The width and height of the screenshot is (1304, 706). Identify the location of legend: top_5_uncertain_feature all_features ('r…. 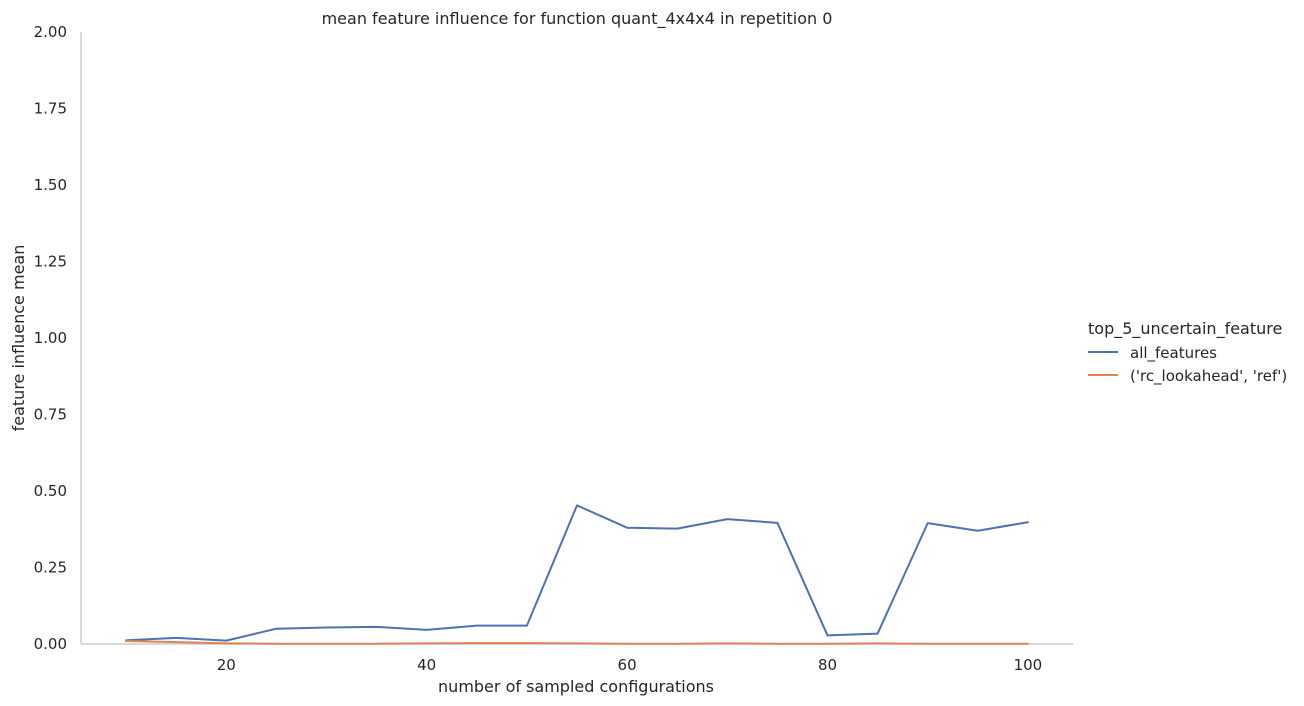
(1187, 352).